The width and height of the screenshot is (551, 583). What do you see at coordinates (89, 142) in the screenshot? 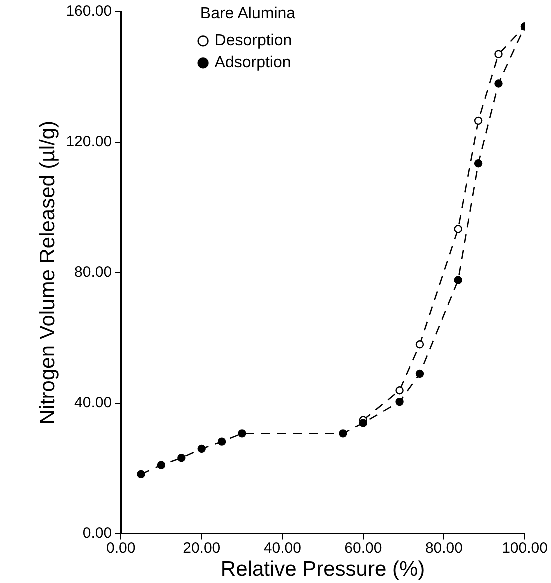
I see `y-tick-label: 120.00` at bounding box center [89, 142].